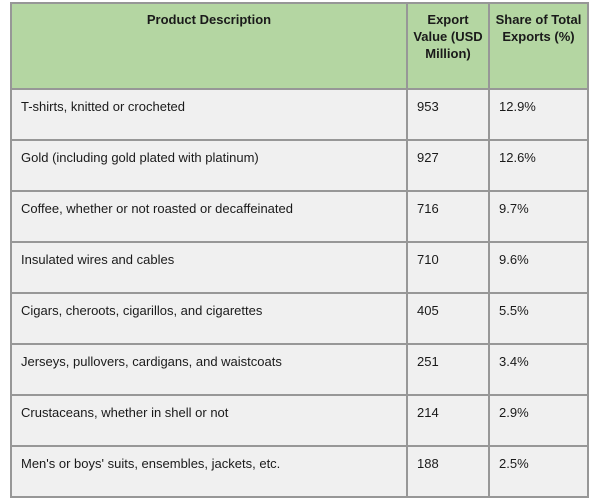 This screenshot has height=500, width=600. What do you see at coordinates (448, 267) in the screenshot?
I see `export-value-cell: 710` at bounding box center [448, 267].